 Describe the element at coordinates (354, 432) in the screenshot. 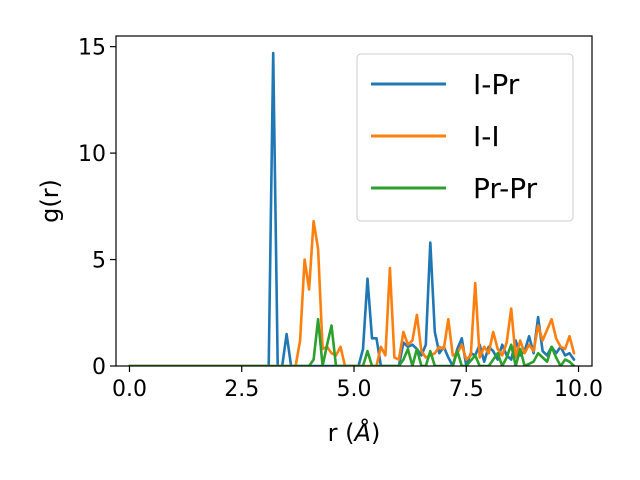

I see `x-axis-label: r (Å)` at that location.